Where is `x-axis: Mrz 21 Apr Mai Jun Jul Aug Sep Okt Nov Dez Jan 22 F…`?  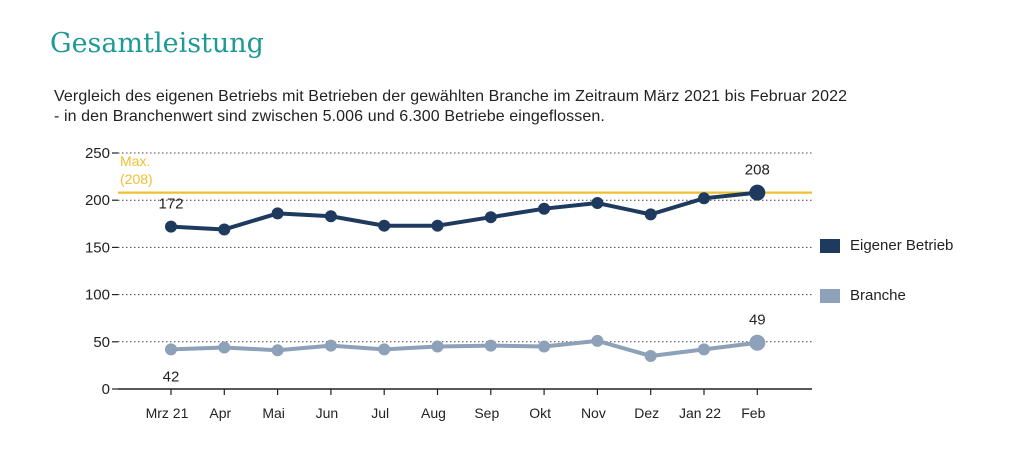
x-axis: Mrz 21 Apr Mai Jun Jul Aug Sep Okt Nov Dez Jan 22 F… is located at coordinates (465, 404).